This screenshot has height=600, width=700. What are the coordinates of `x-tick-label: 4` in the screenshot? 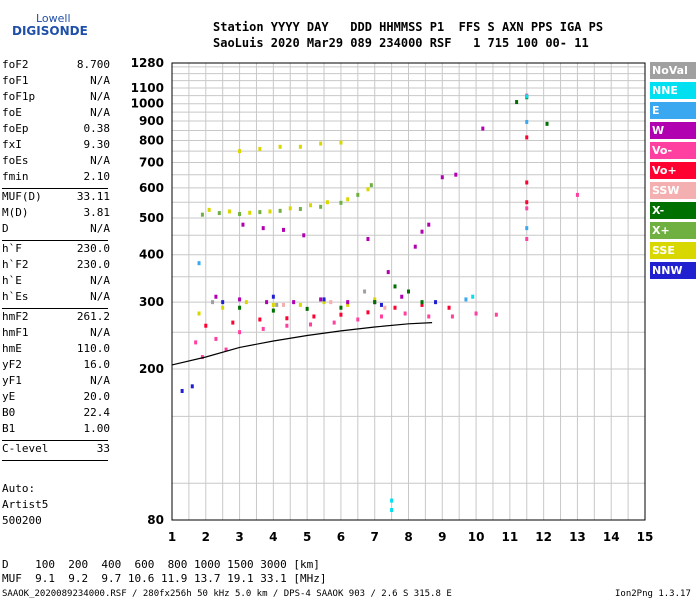 It's located at (273, 537).